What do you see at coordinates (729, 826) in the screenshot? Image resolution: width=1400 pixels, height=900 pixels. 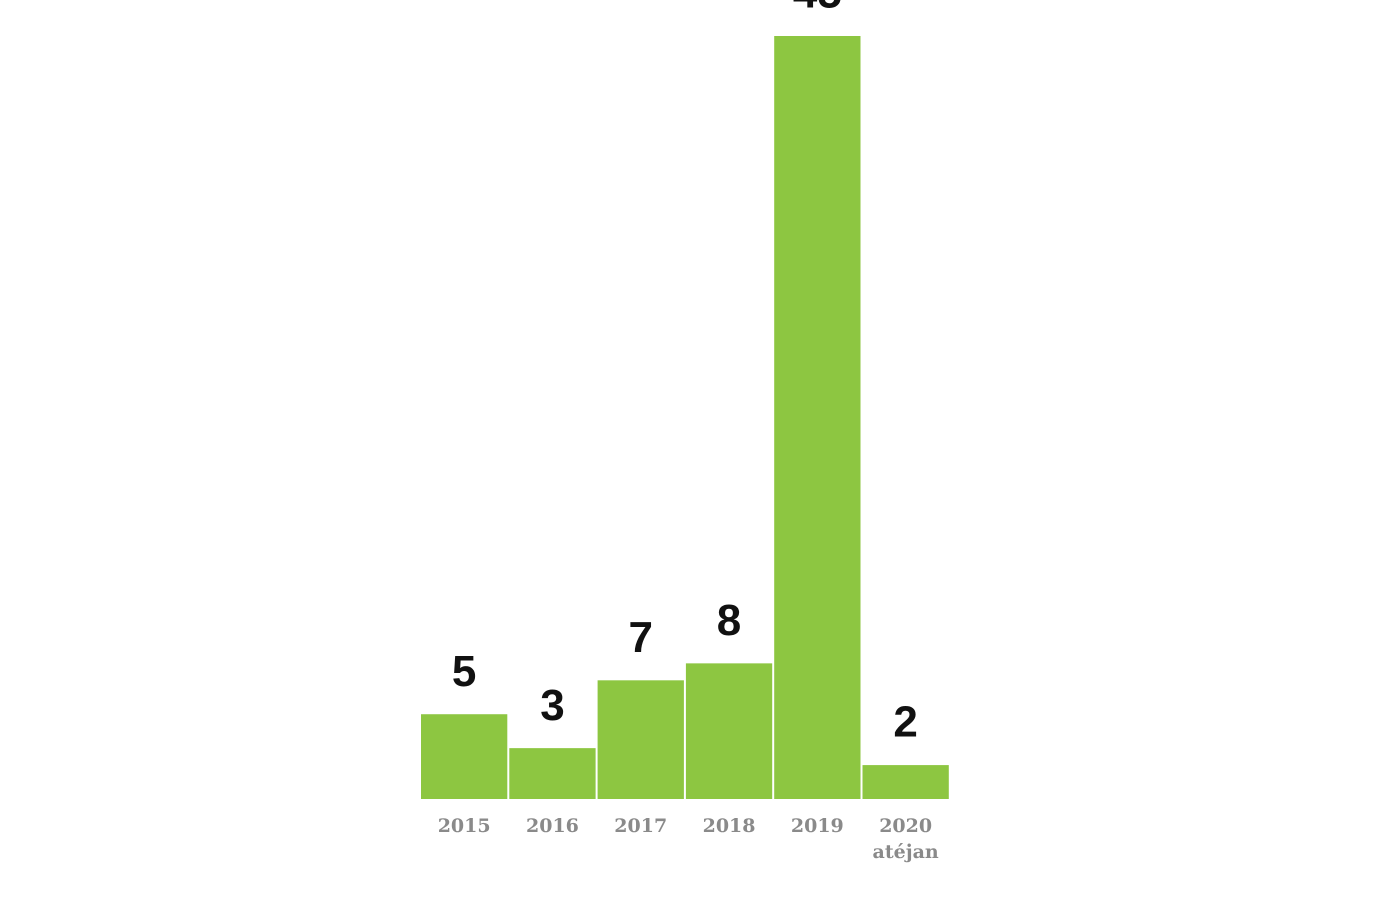 I see `x-tick-label: 2018` at bounding box center [729, 826].